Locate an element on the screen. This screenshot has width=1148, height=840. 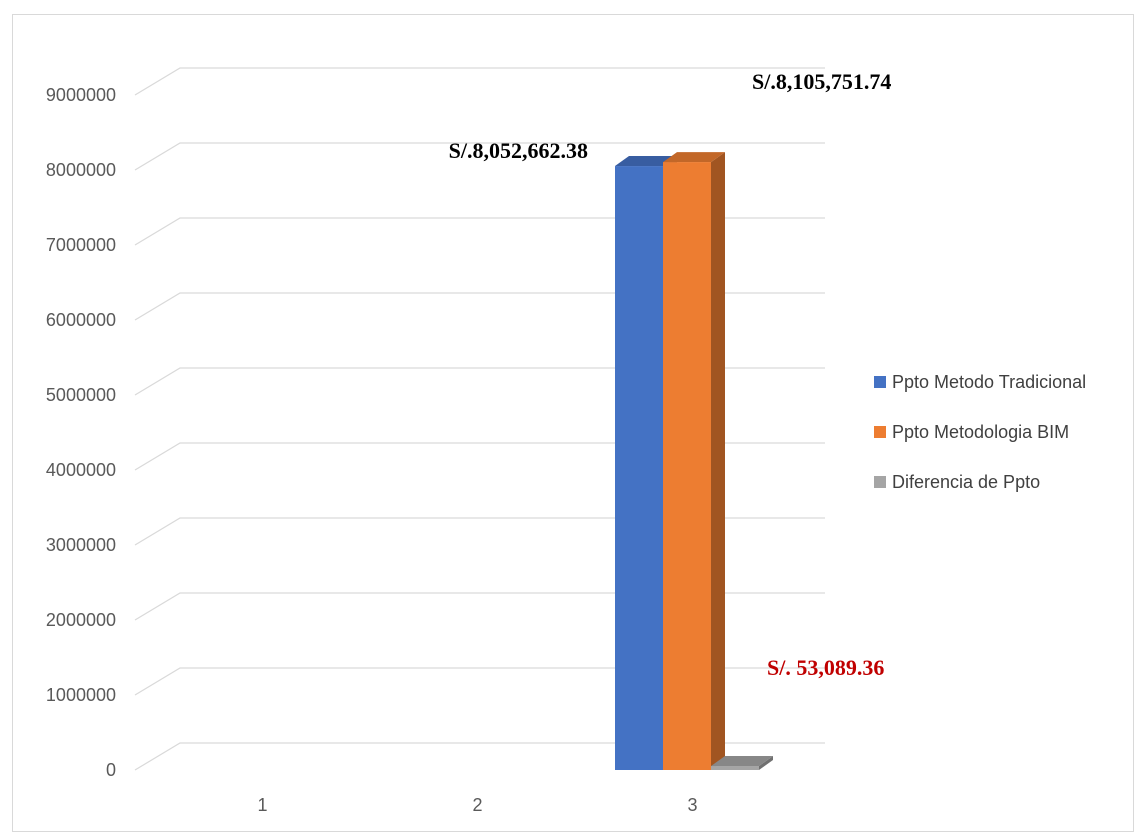
legend-swatch-bim is located at coordinates (880, 432).